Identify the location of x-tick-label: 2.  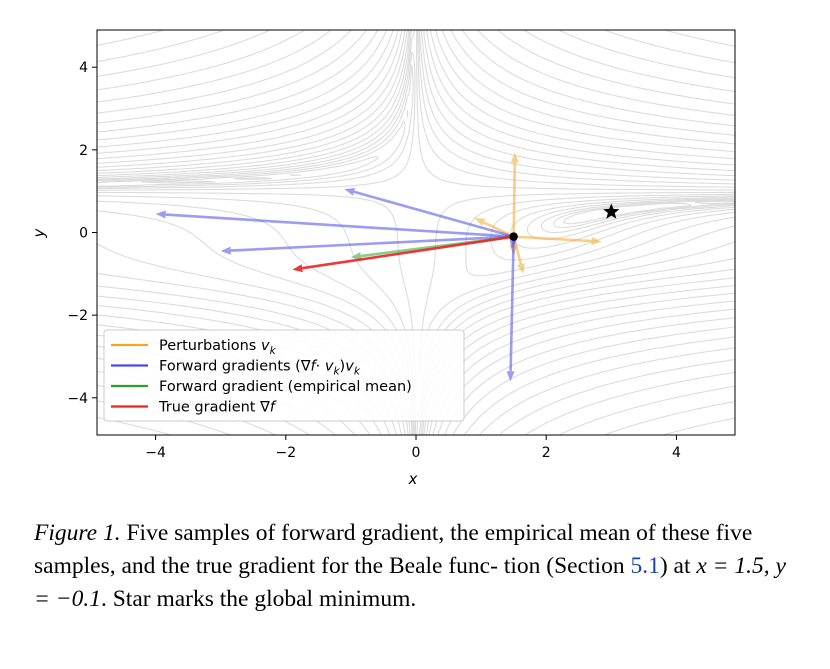
(546, 453).